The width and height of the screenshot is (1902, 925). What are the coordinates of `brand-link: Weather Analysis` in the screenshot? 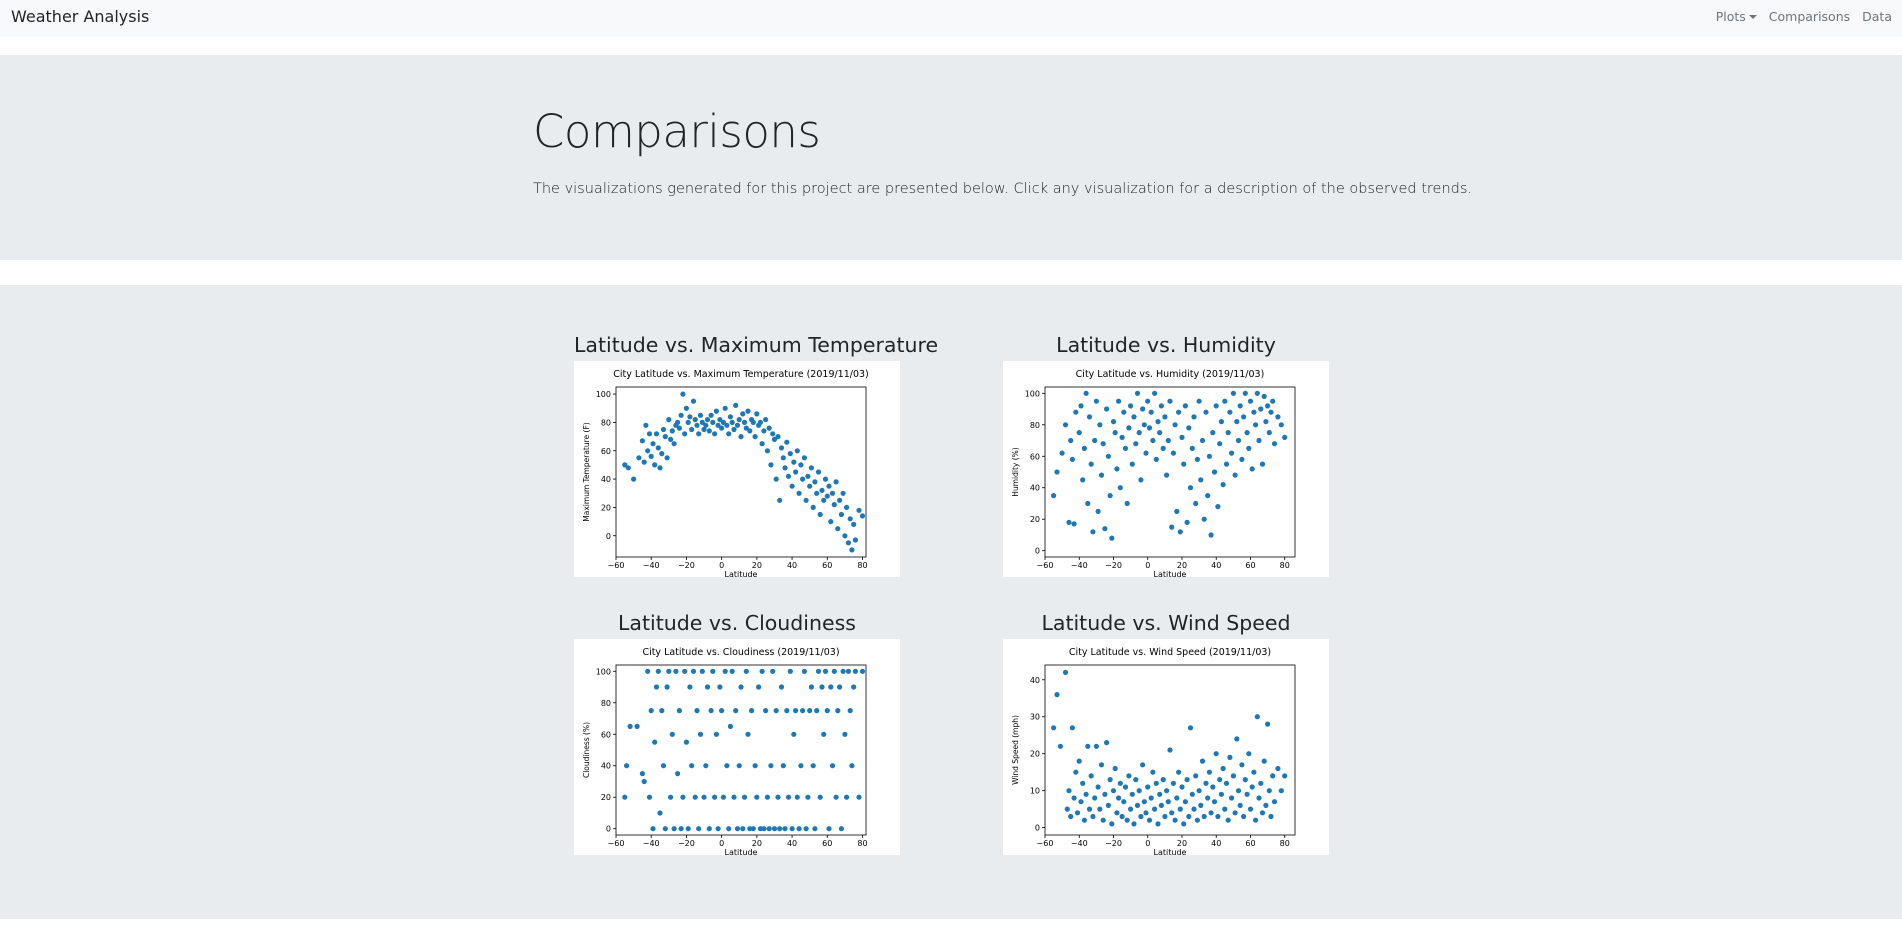 It's located at (80, 16).